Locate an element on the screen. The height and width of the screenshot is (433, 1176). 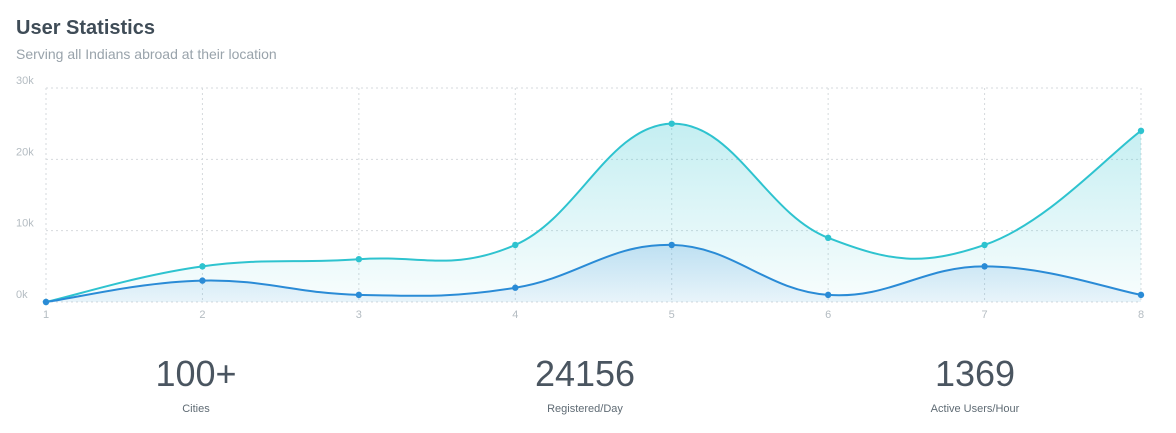
stat-value: 100+ is located at coordinates (196, 373).